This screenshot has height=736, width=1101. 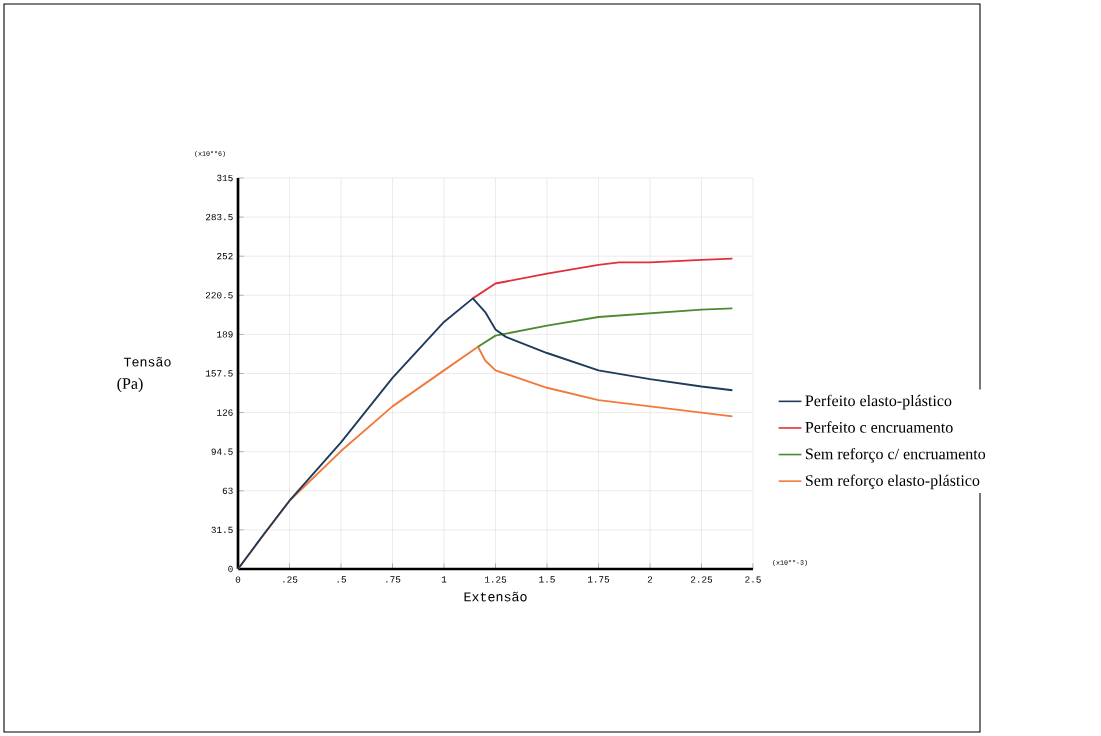 I want to click on y-tick-label: 126, so click(x=225, y=412).